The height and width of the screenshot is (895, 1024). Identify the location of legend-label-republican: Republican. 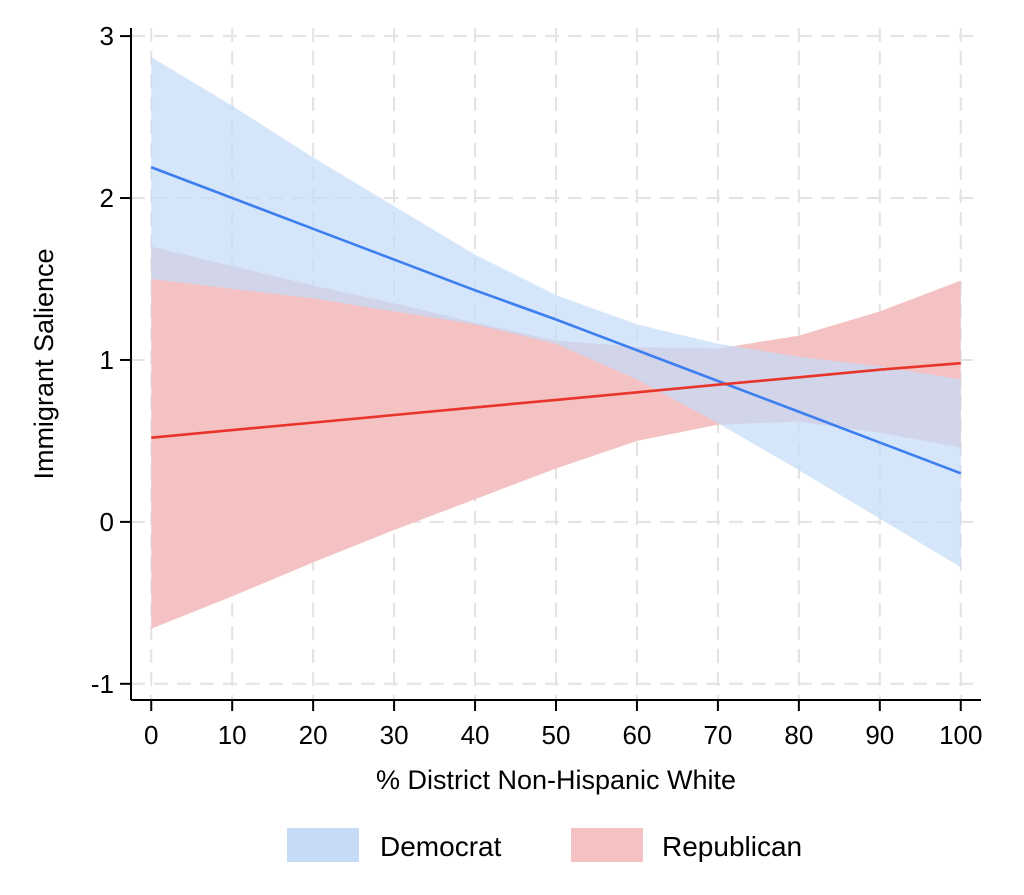
(732, 846).